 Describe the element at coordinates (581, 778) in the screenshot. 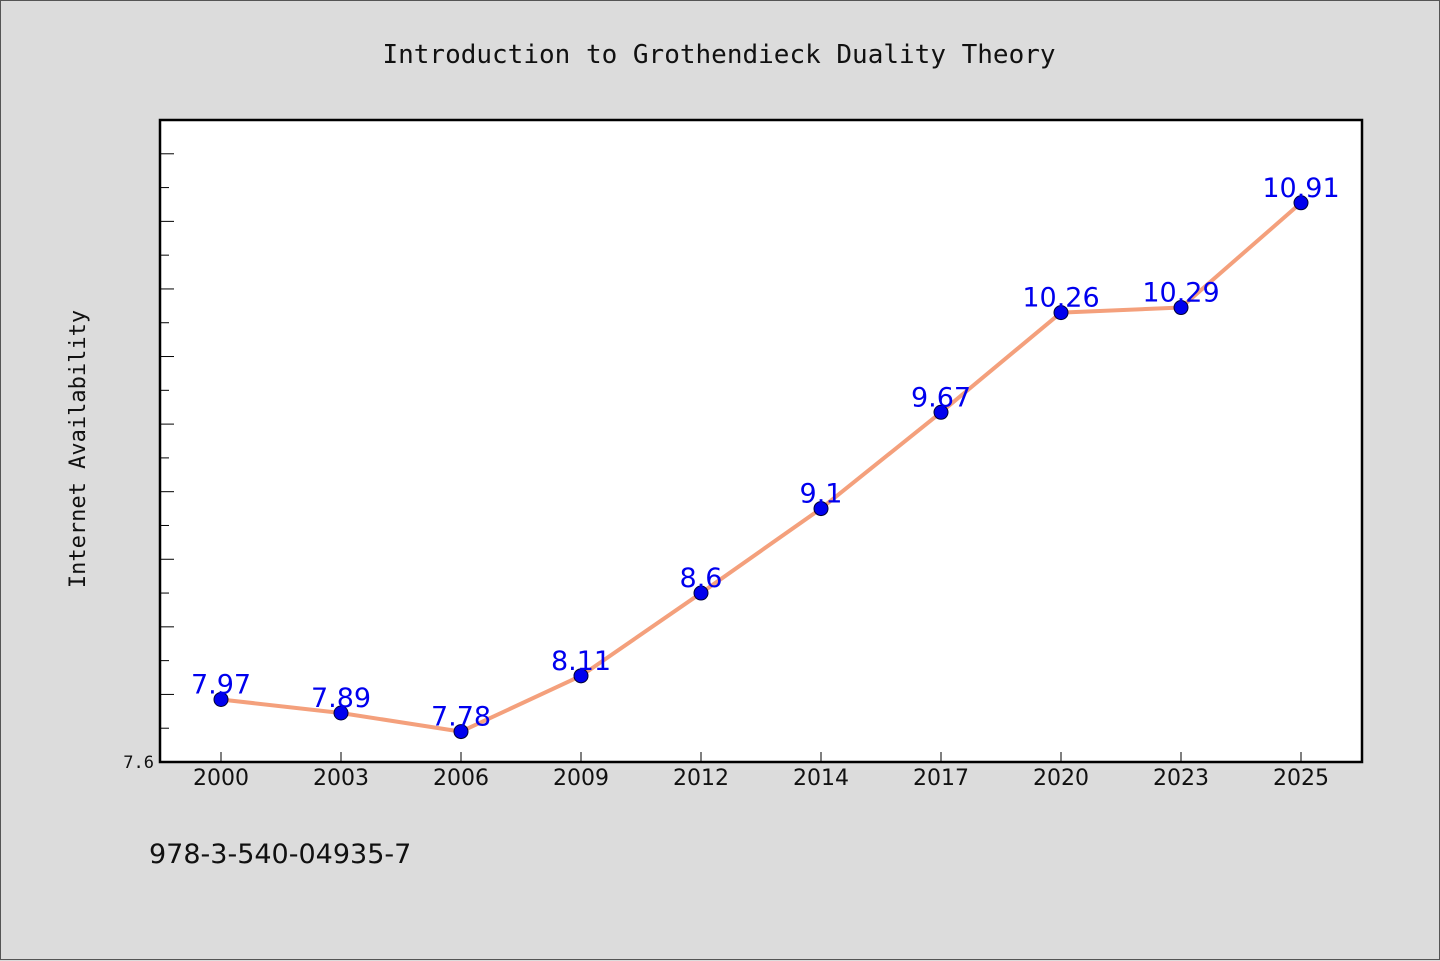

I see `x-tick-label: 2009` at that location.